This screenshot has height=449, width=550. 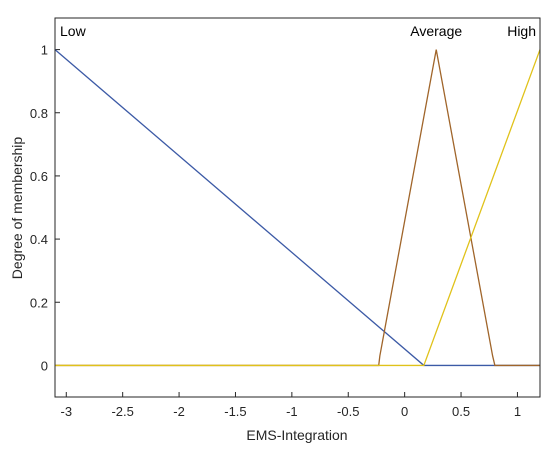 What do you see at coordinates (66, 411) in the screenshot?
I see `x-tick-label: -3` at bounding box center [66, 411].